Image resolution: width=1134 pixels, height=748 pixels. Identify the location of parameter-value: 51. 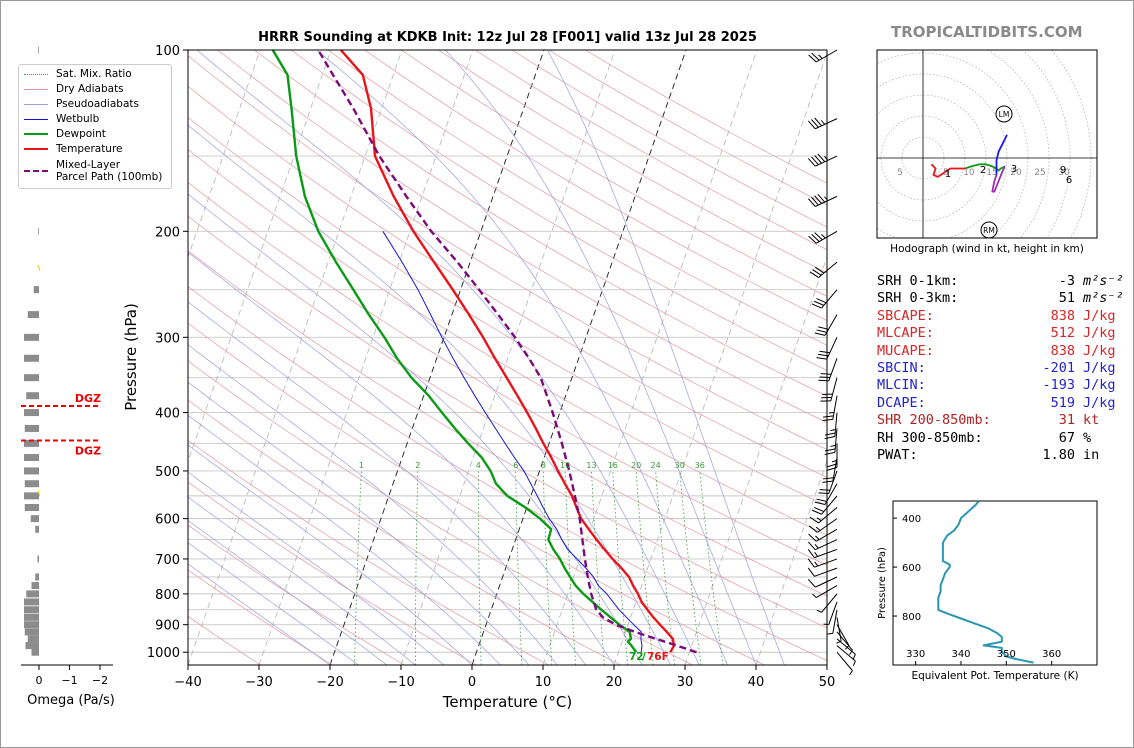
(1066, 298).